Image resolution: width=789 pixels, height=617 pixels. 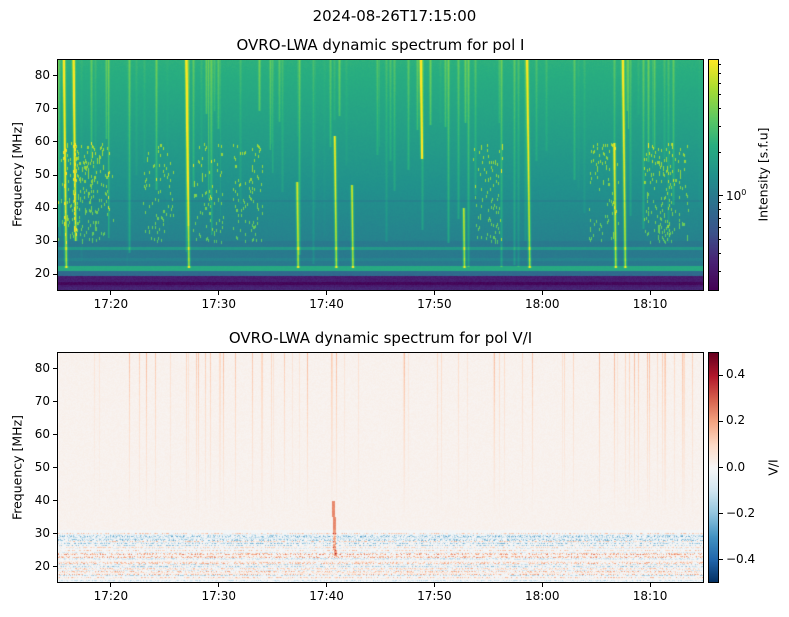 I want to click on figure-suptitle: 2024-08-26T17:15:00, so click(x=394, y=16).